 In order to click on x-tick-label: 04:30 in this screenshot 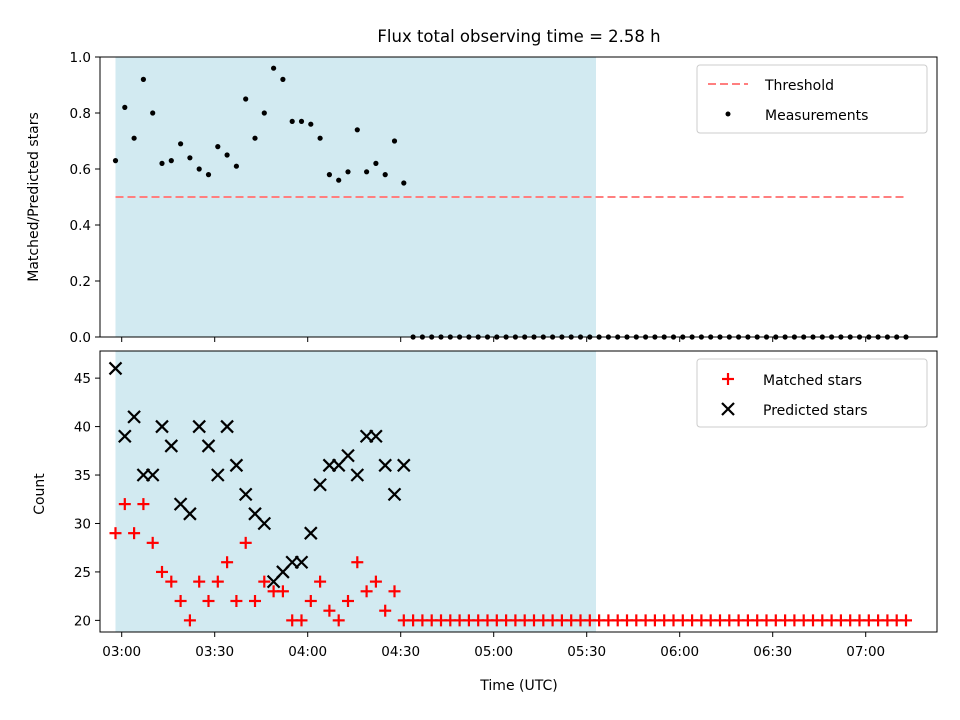, I will do `click(400, 652)`.